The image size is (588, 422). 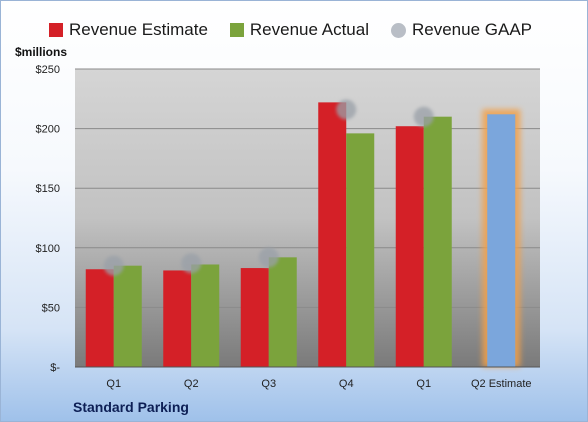 What do you see at coordinates (236, 30) in the screenshot?
I see `legend-swatch-actual` at bounding box center [236, 30].